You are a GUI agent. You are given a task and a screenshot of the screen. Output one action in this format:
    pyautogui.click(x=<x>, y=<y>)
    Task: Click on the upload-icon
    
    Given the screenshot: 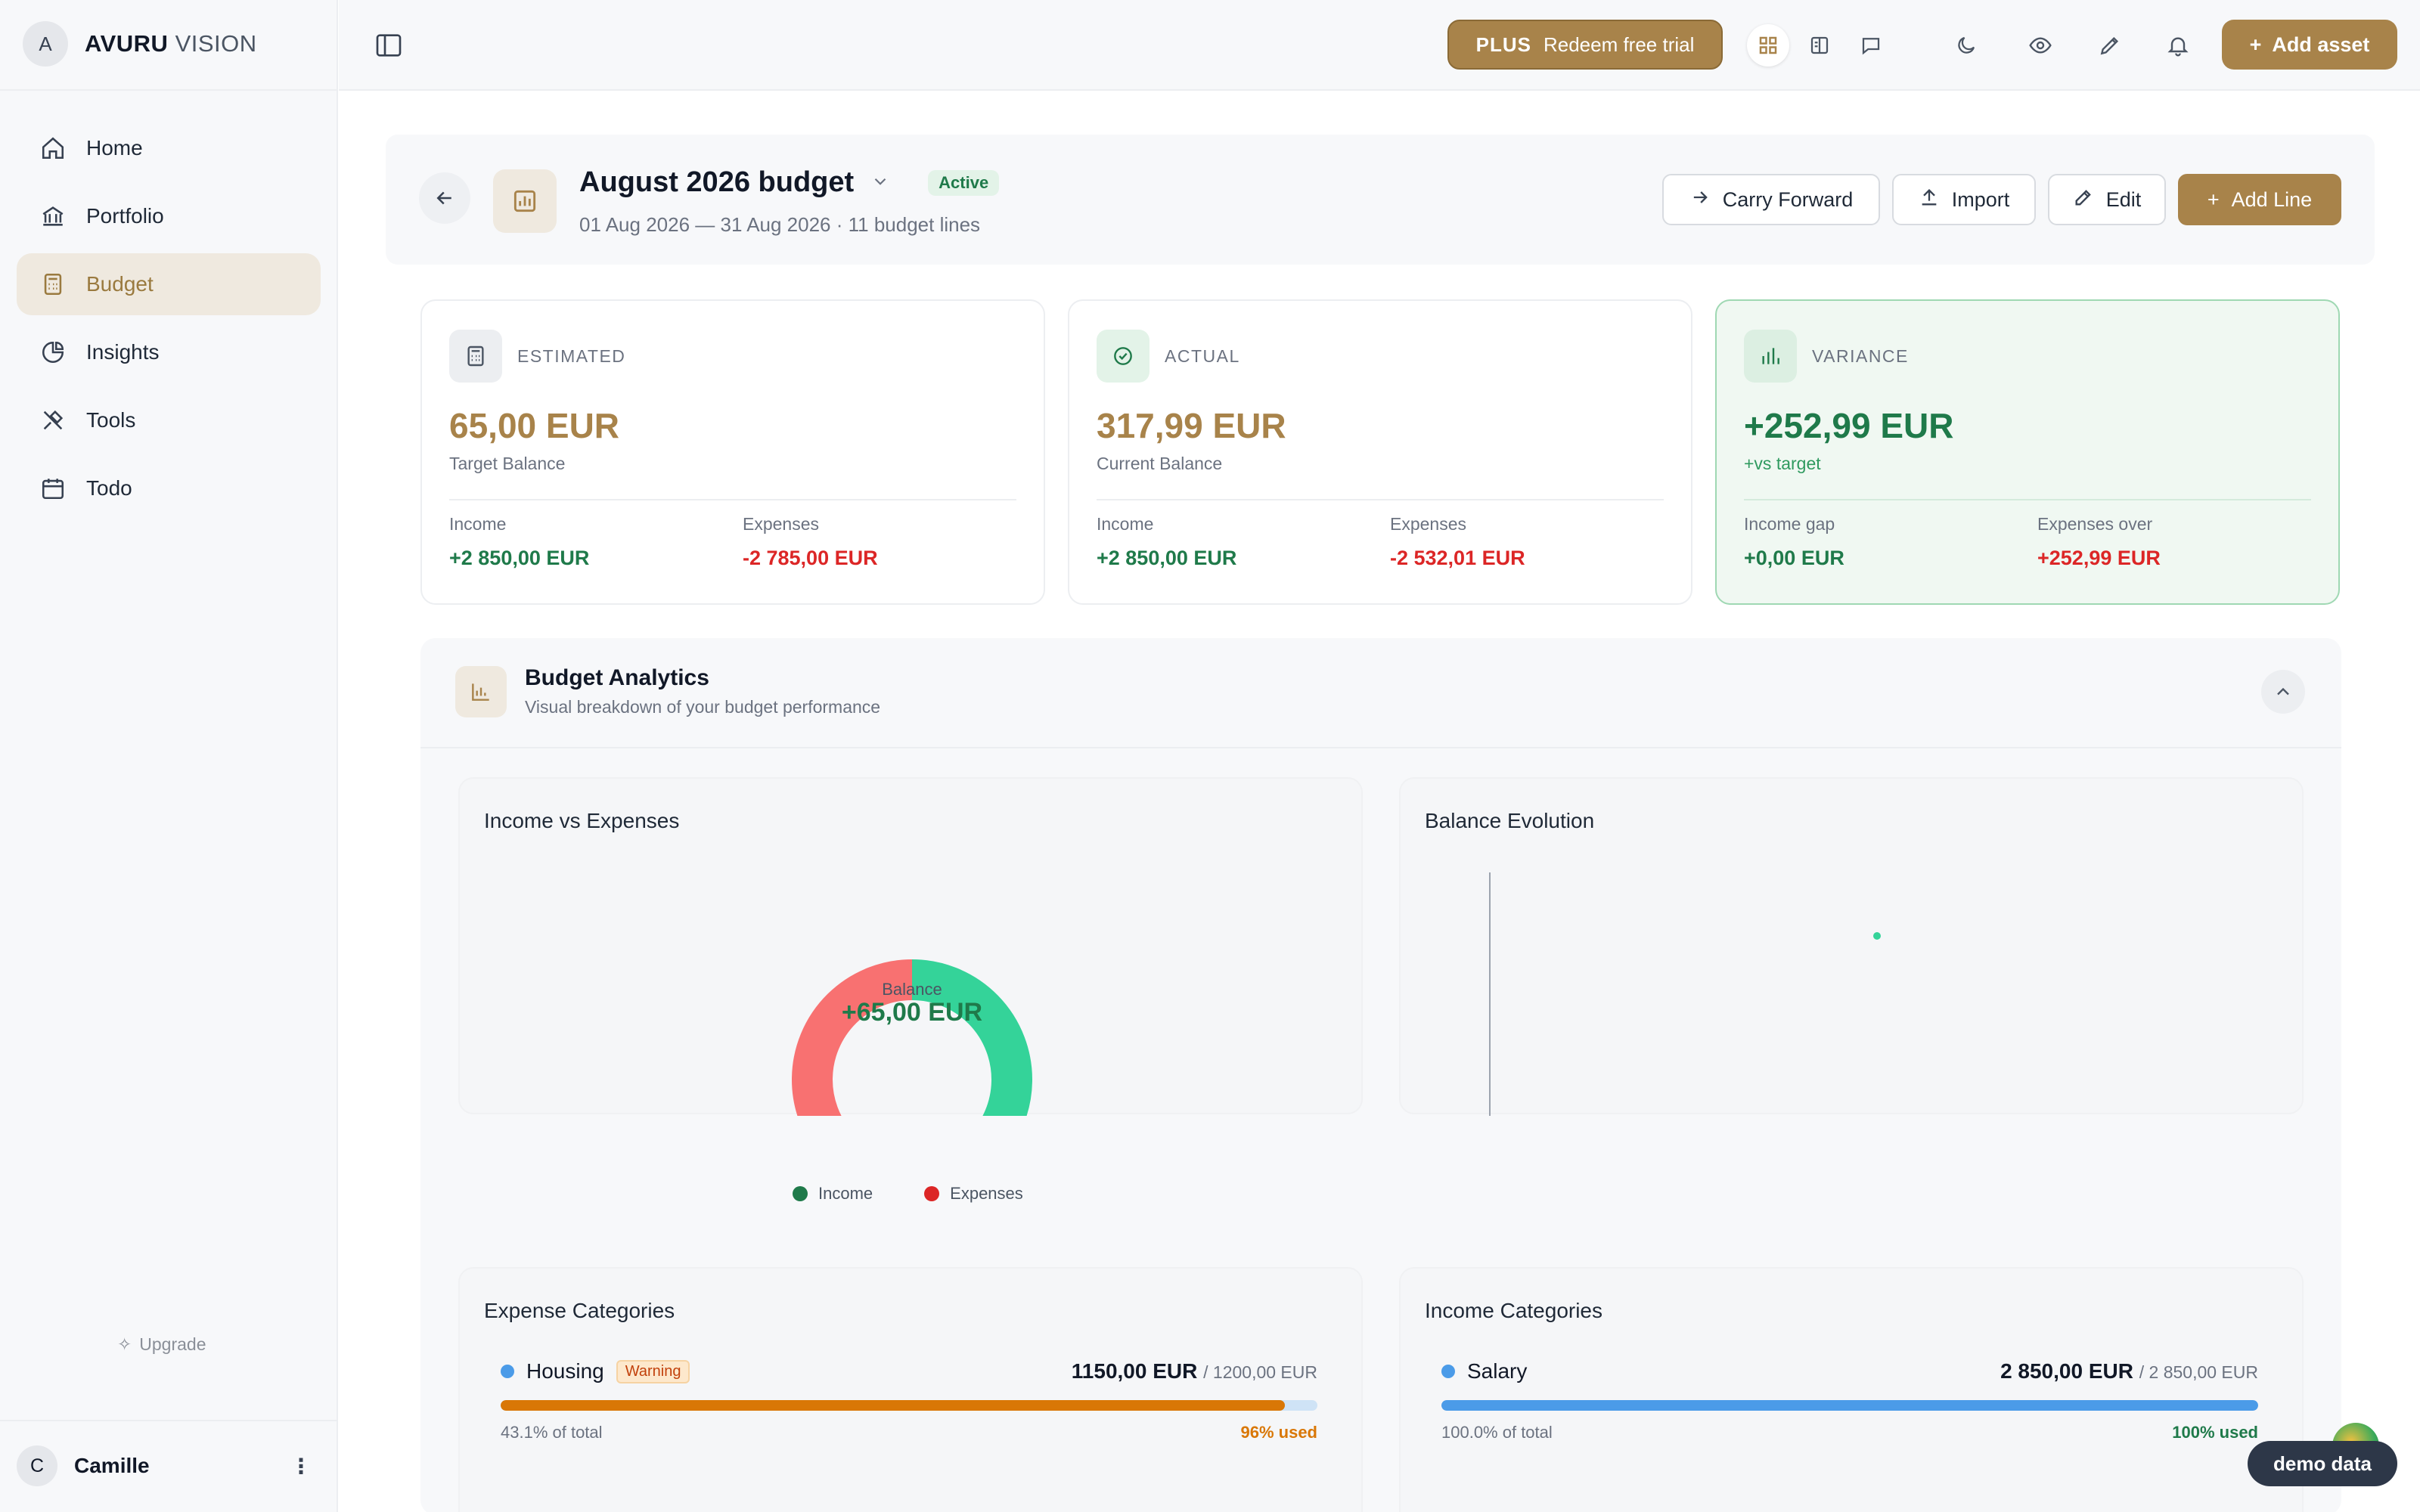 What is the action you would take?
    pyautogui.click(x=1929, y=200)
    